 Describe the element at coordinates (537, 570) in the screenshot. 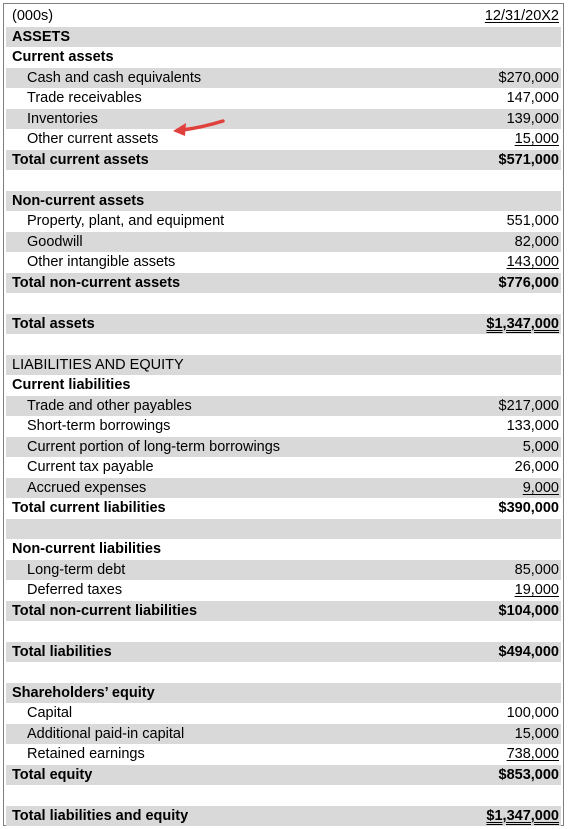

I see `line-item-value: 85,000` at that location.